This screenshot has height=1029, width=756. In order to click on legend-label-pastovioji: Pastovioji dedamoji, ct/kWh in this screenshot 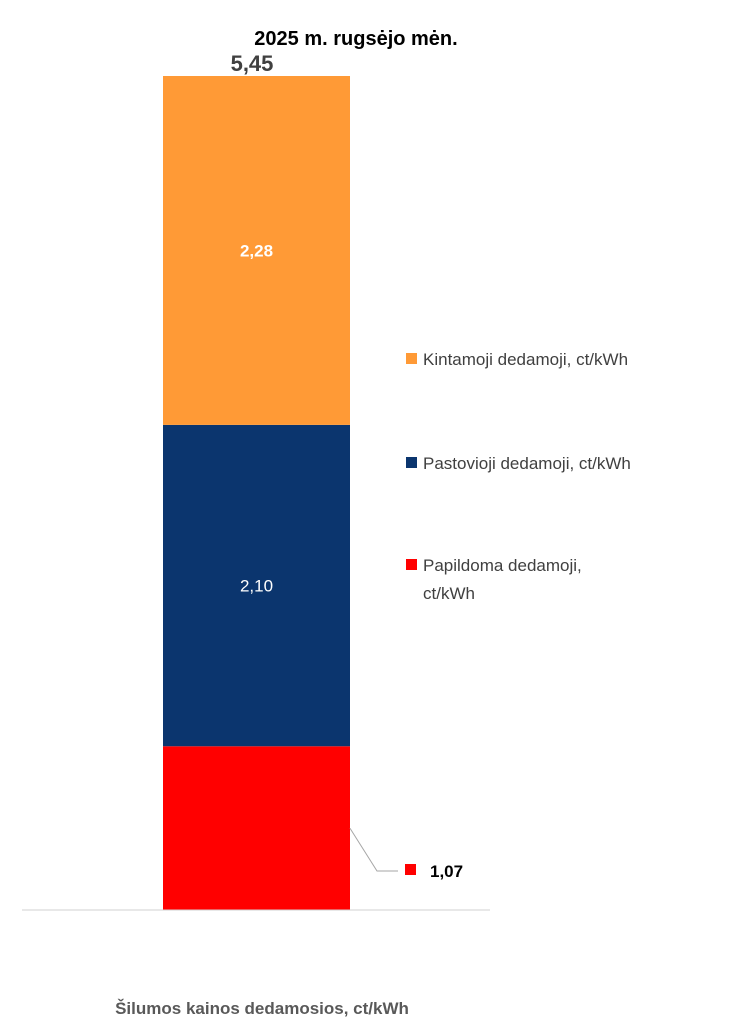, I will do `click(527, 463)`.